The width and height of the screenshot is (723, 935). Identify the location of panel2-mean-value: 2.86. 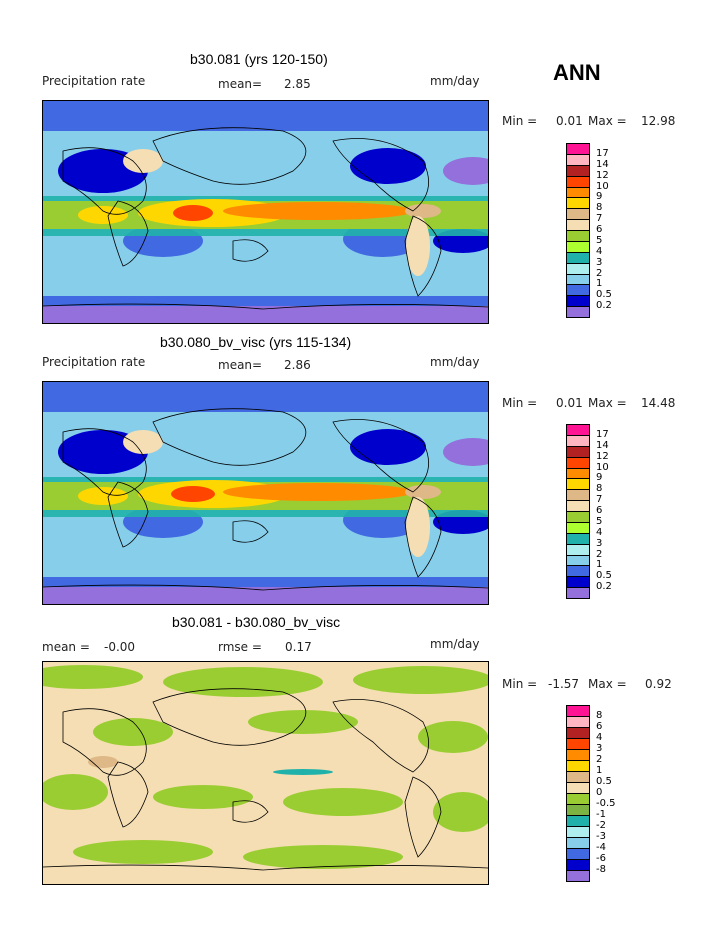
(297, 365).